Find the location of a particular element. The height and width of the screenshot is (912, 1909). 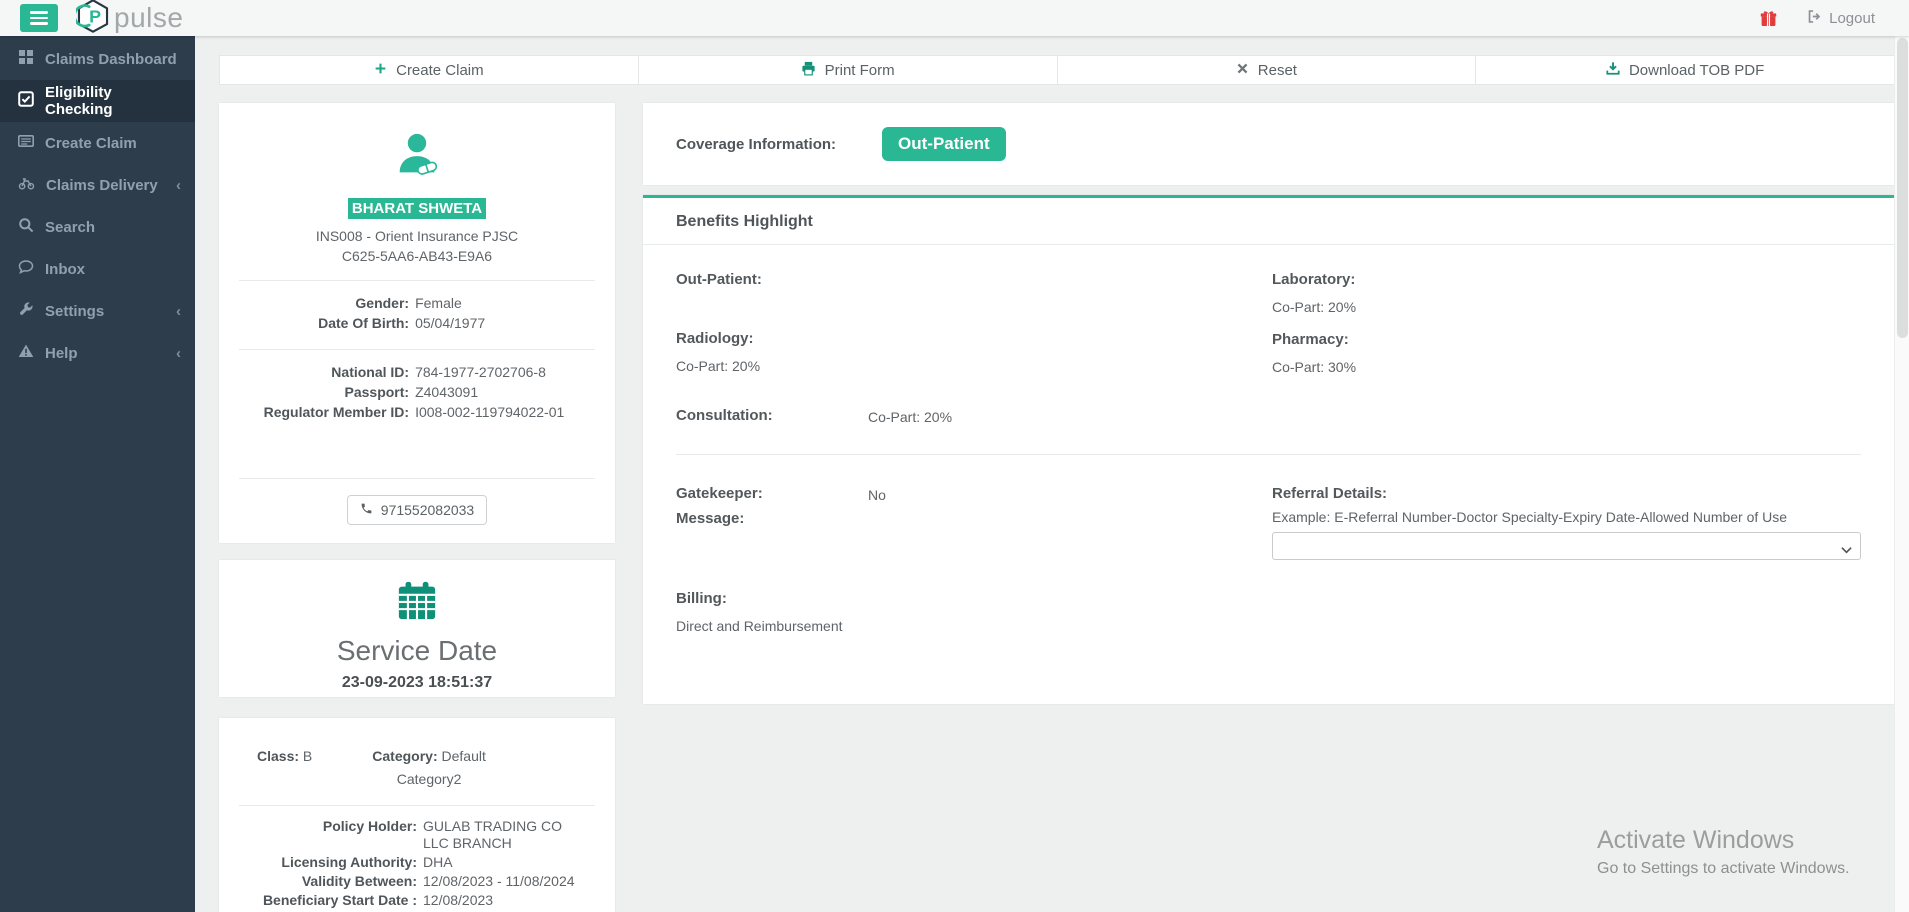

consultation-label: Consultation: is located at coordinates (724, 415).